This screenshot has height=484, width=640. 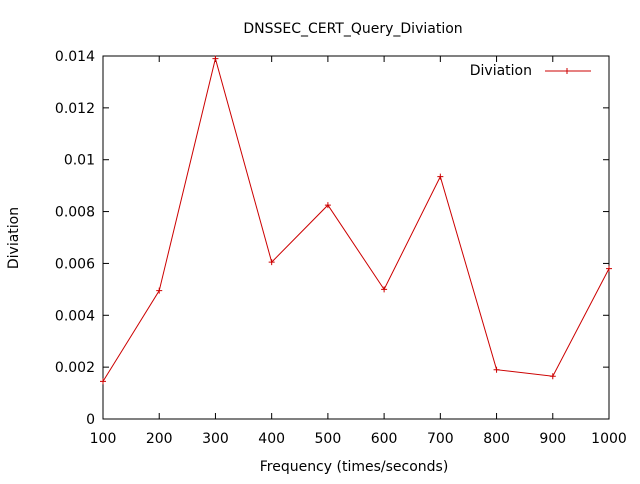 What do you see at coordinates (90, 420) in the screenshot?
I see `y-tick-label: 0` at bounding box center [90, 420].